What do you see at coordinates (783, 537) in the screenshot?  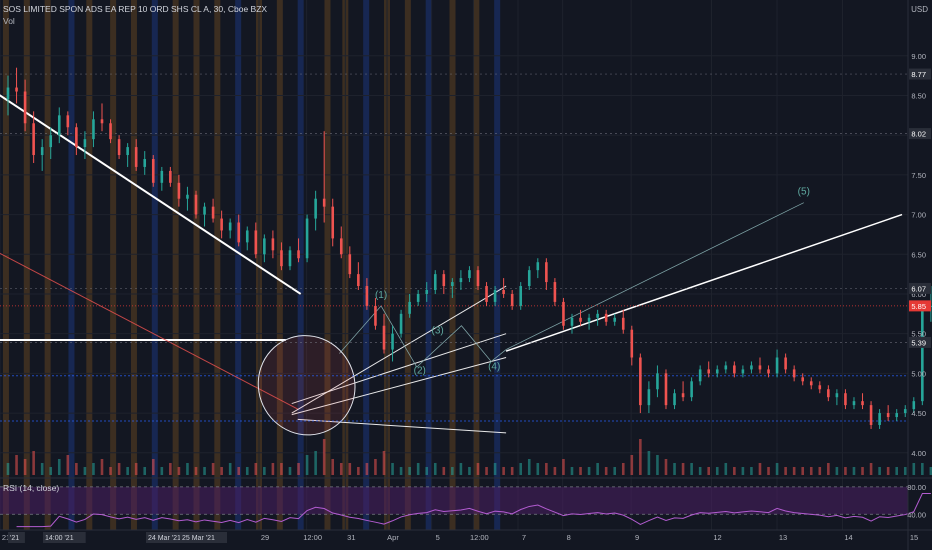 I see `time-tick: 13` at bounding box center [783, 537].